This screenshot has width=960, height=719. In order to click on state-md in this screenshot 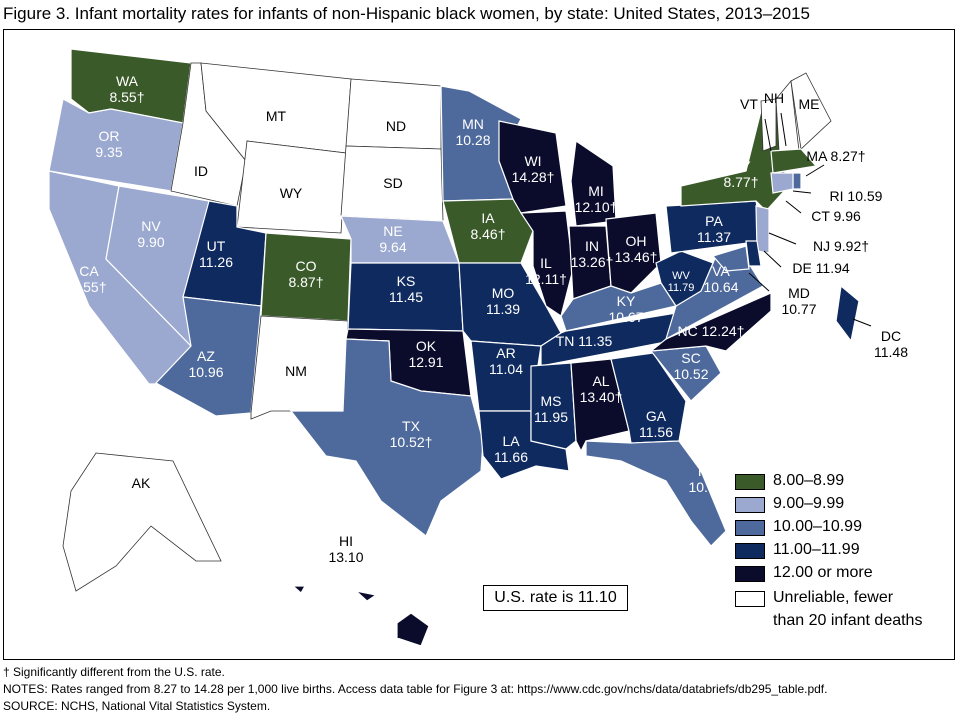, I will do `click(730, 258)`.